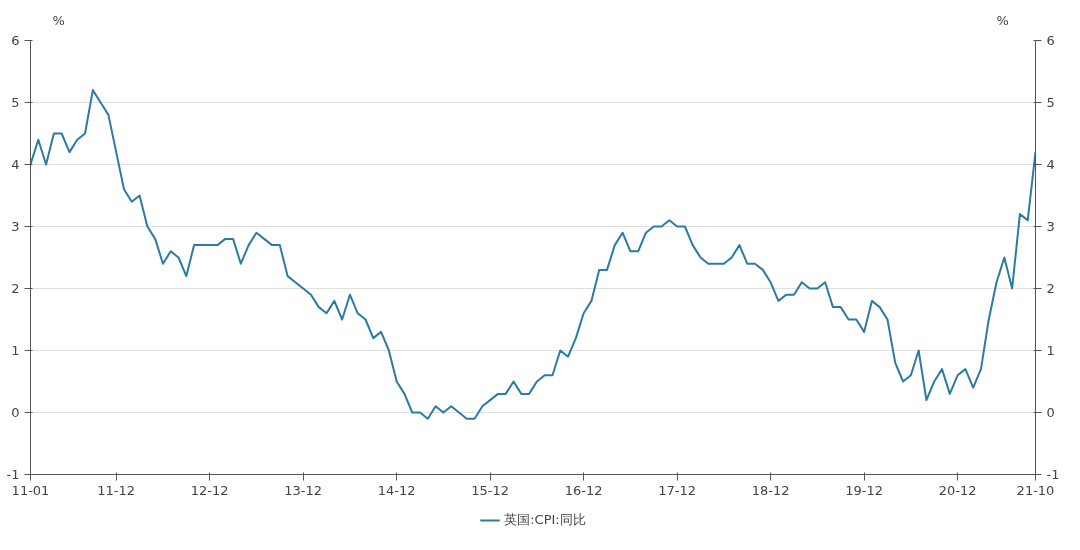 This screenshot has width=1080, height=550. I want to click on y2-tick-label: 2, so click(1050, 288).